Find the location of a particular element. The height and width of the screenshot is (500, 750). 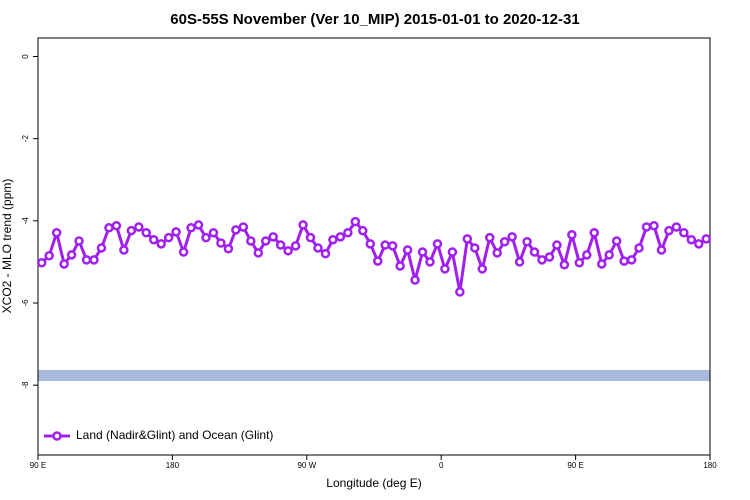

y-tick-label: 0 is located at coordinates (25, 56).